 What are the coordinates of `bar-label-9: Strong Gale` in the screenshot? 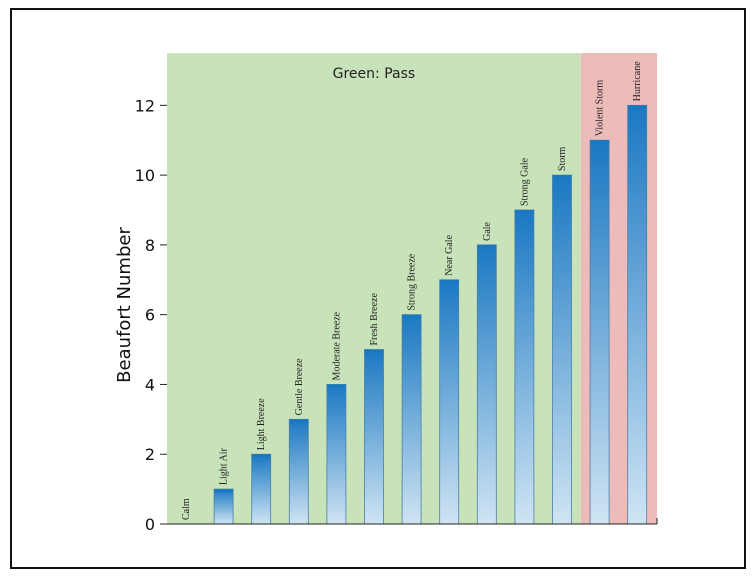 It's located at (524, 181).